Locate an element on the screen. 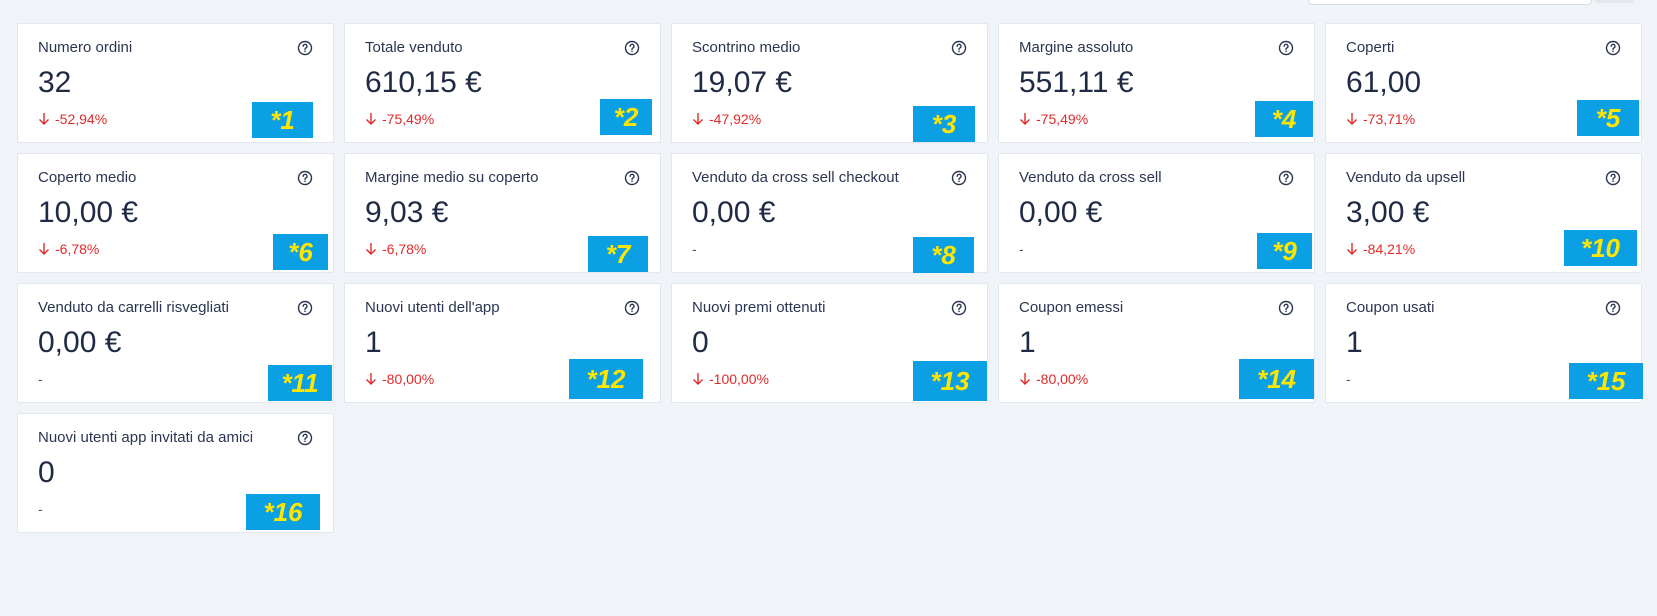 This screenshot has width=1657, height=616. card-delta: -47,92% is located at coordinates (726, 119).